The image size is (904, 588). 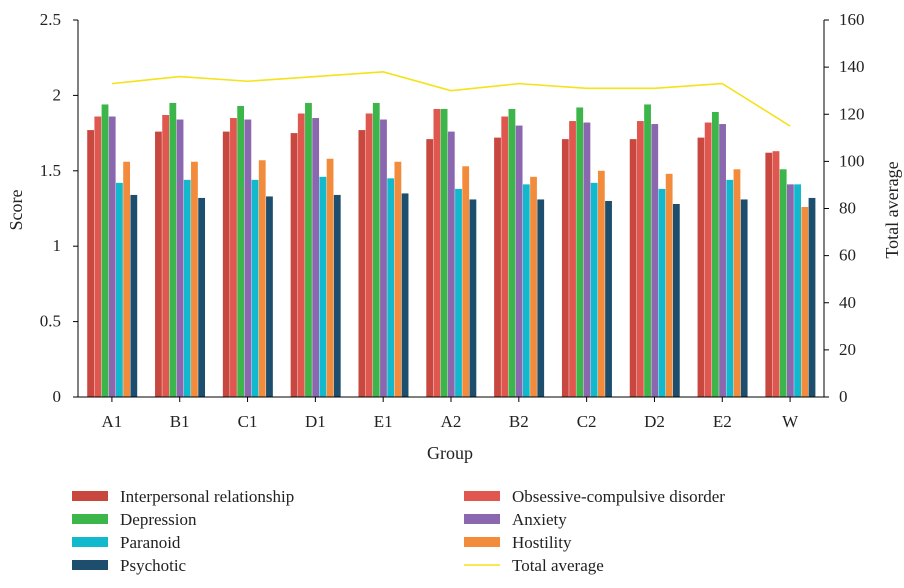 I want to click on x-axis-title: Group, so click(x=450, y=453).